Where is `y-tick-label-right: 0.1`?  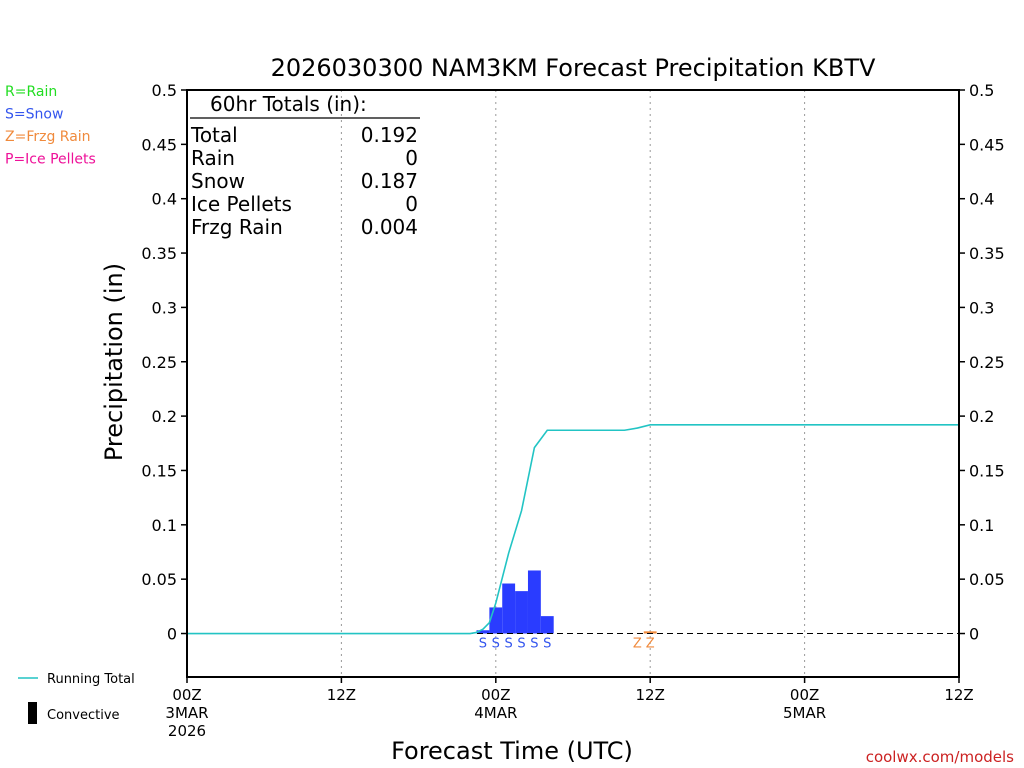 y-tick-label-right: 0.1 is located at coordinates (981, 525).